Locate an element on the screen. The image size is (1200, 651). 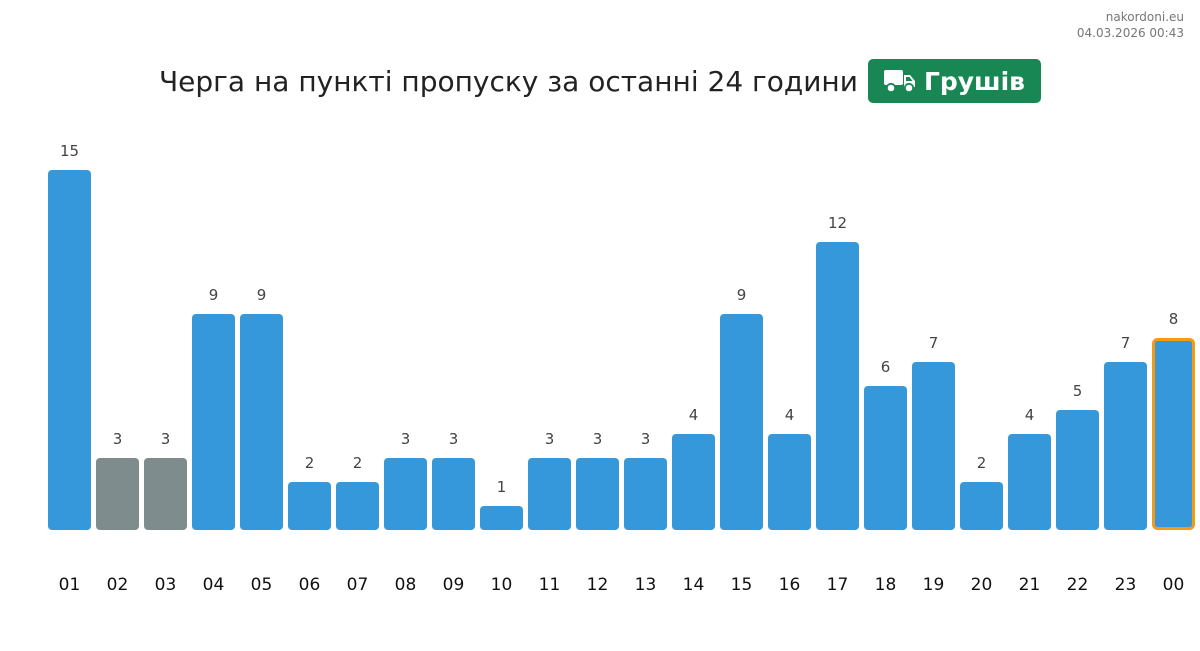
x-tick-label-19: 19 is located at coordinates (934, 585).